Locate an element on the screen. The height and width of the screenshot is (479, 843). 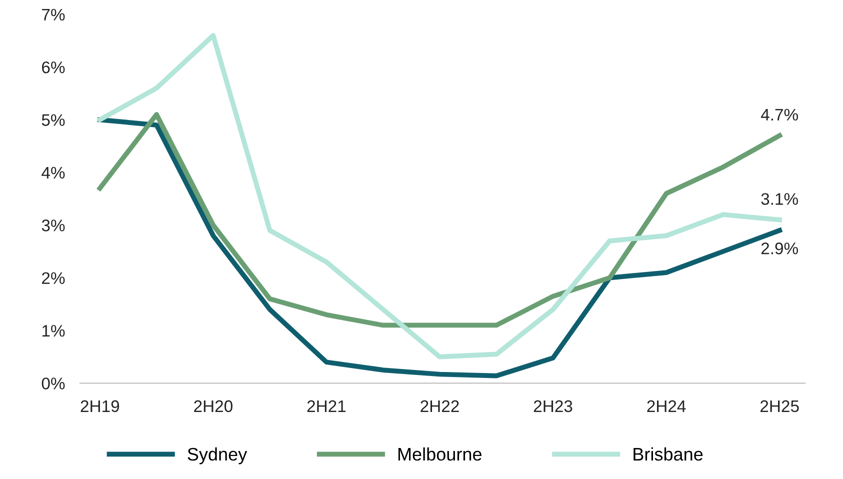
x-tick-label: 2H22 is located at coordinates (439, 406).